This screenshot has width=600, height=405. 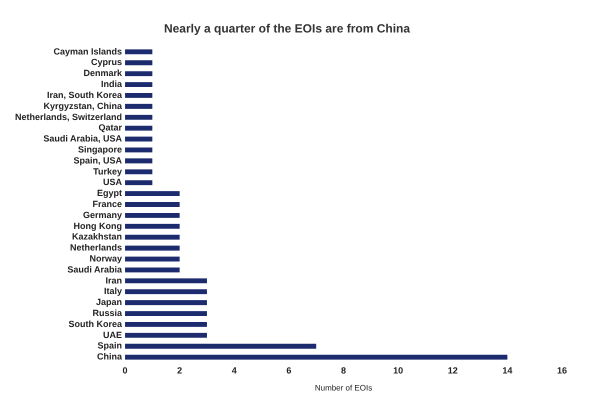 What do you see at coordinates (562, 370) in the screenshot?
I see `x-tick-label: 16` at bounding box center [562, 370].